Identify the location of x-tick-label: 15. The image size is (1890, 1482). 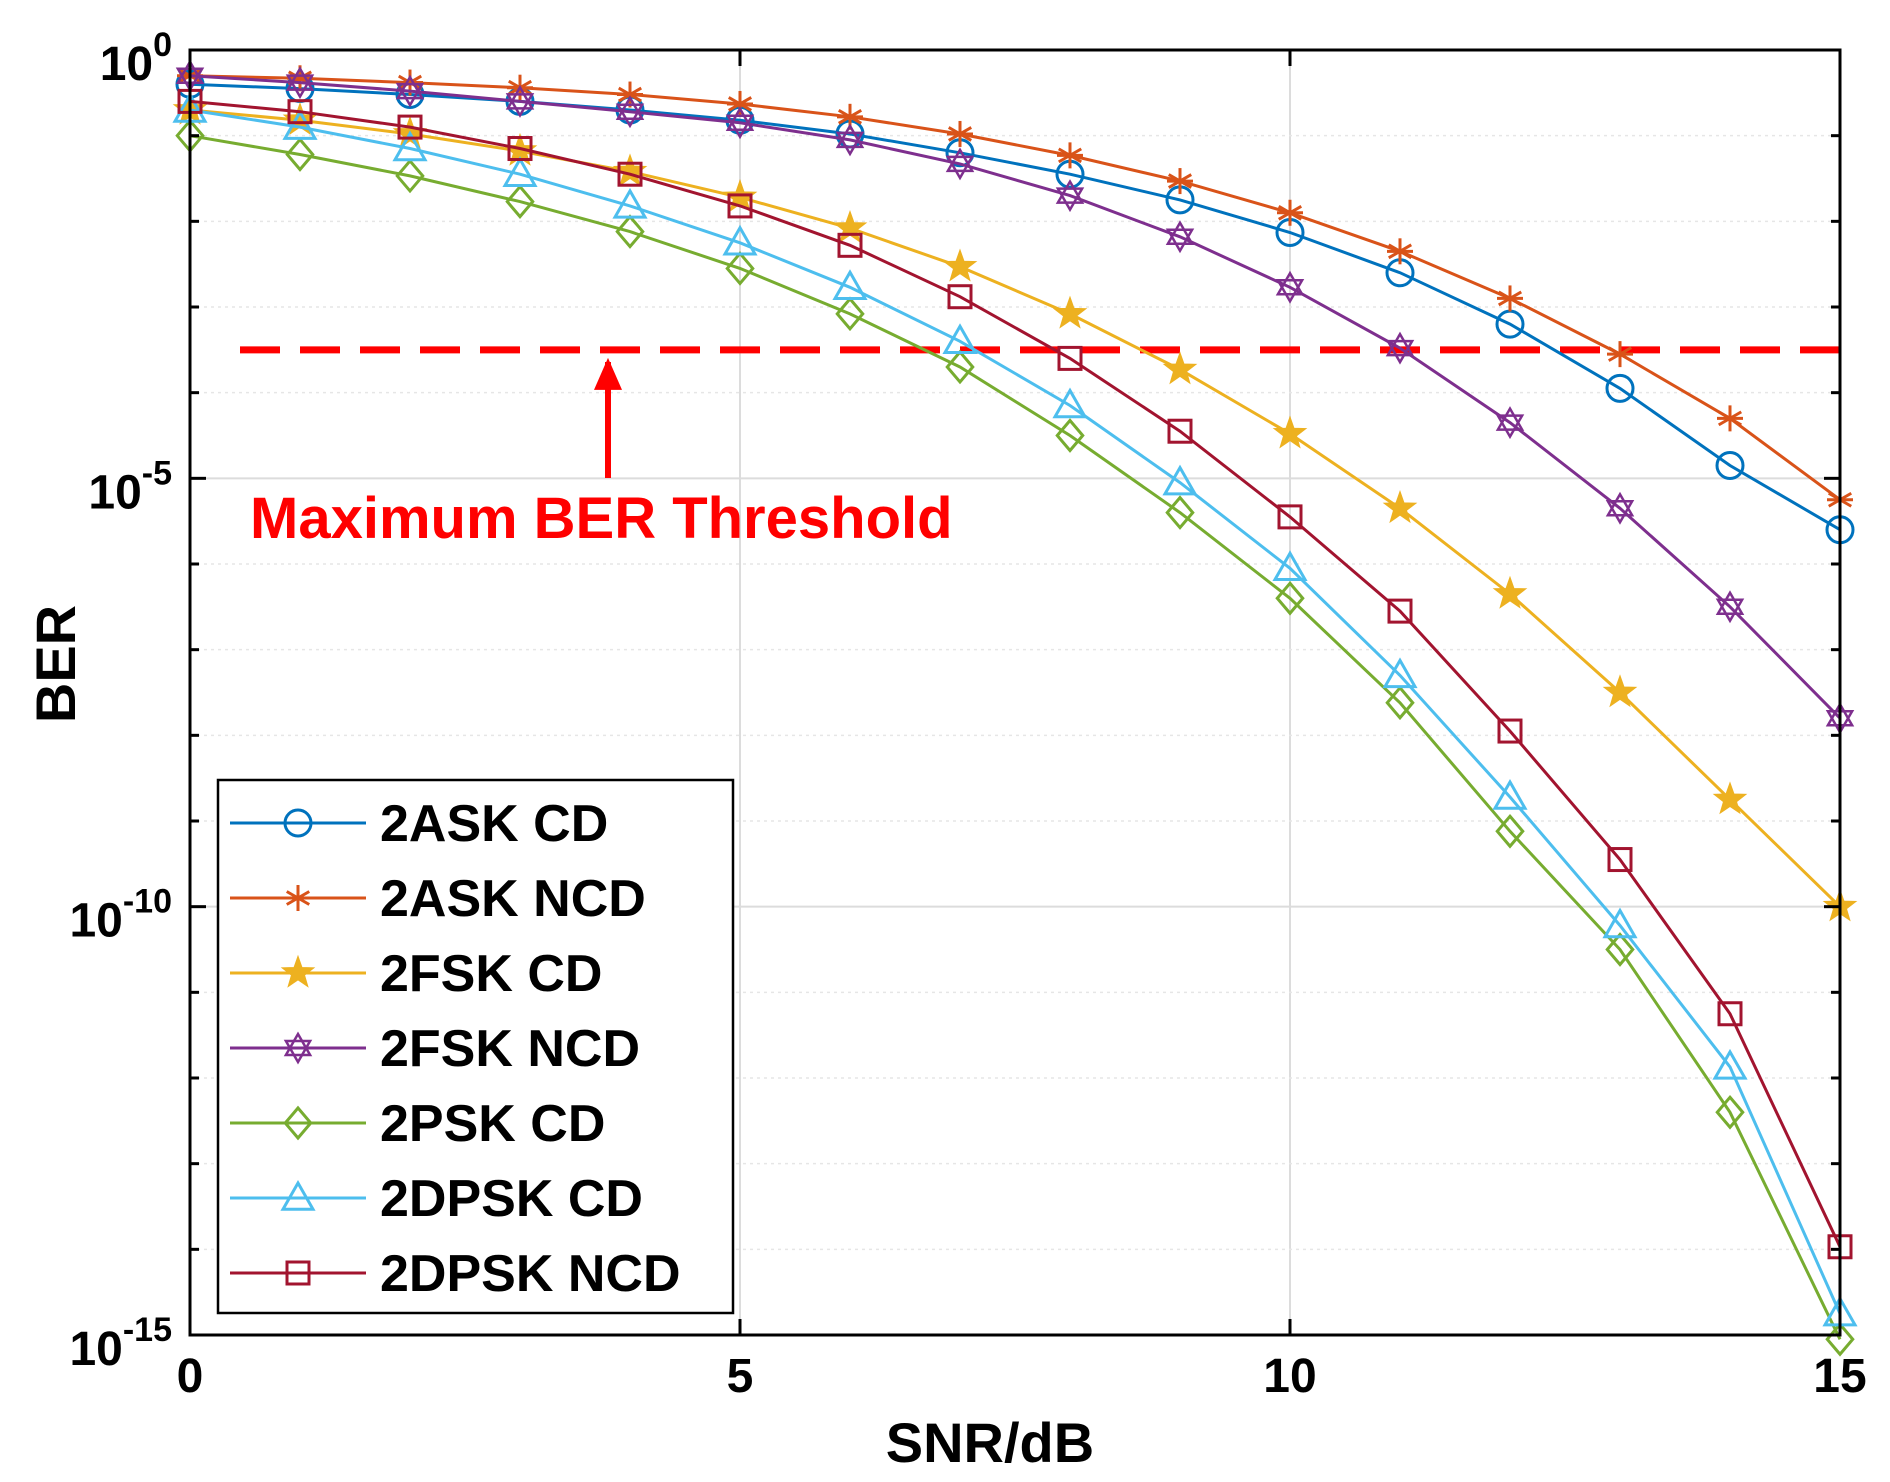
(1839, 1376).